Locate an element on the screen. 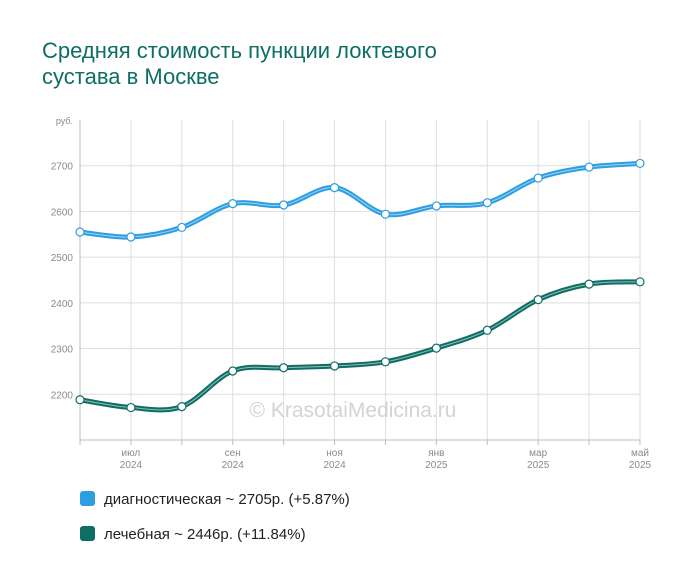 The width and height of the screenshot is (700, 583). x-tick-month: янв is located at coordinates (436, 453).